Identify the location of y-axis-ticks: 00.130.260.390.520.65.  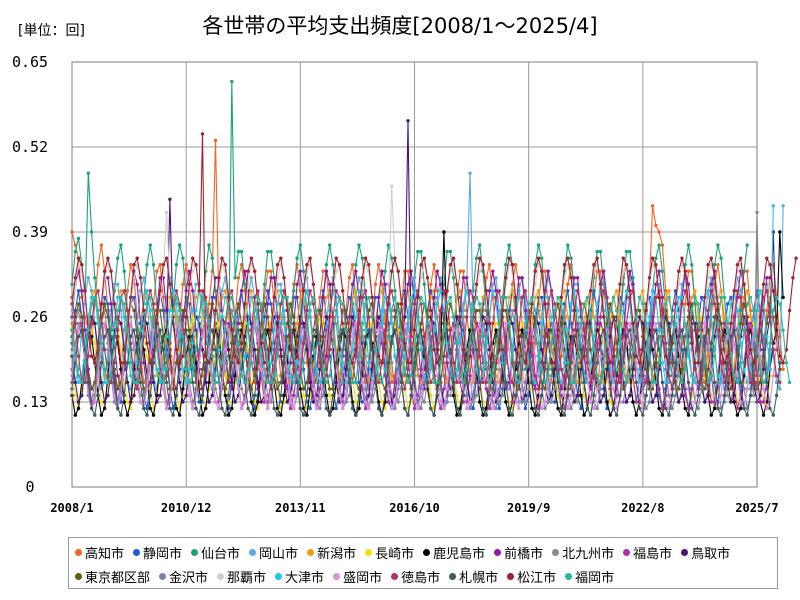
(30, 274).